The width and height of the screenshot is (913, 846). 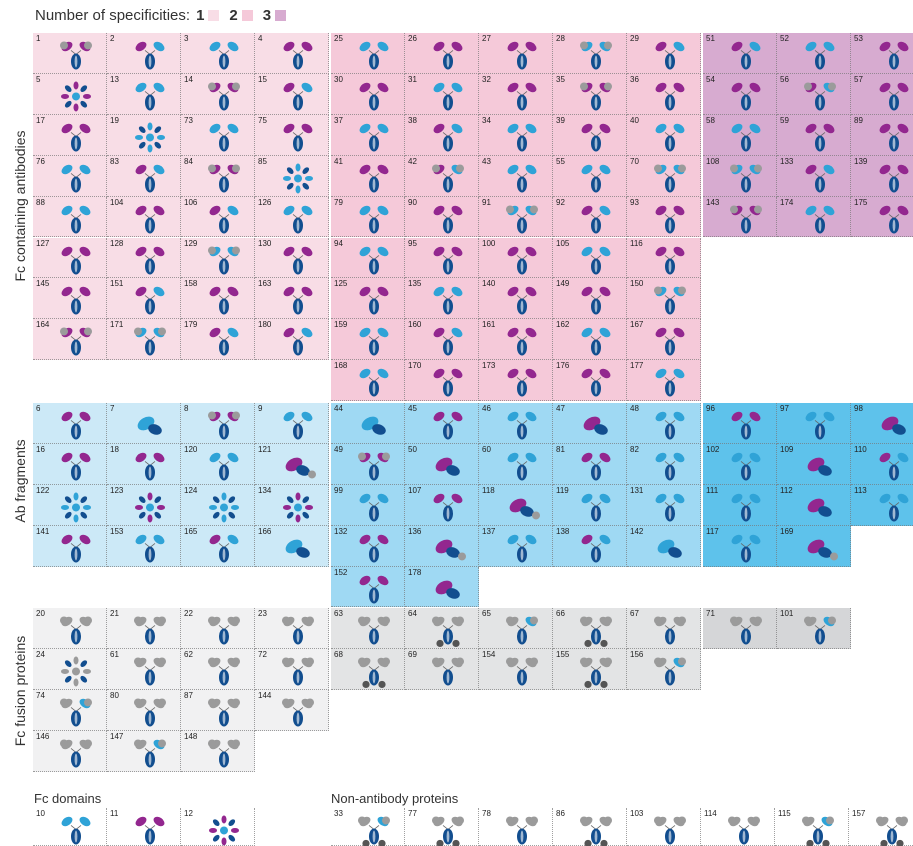 I want to click on format-cell-90: 90, so click(x=442, y=217).